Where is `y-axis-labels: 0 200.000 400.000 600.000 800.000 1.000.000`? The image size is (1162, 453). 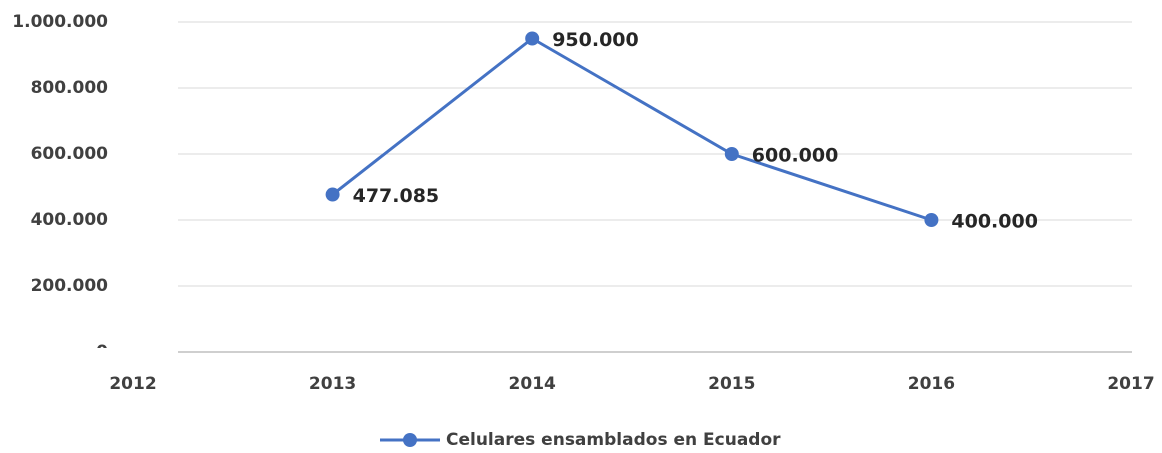
y-axis-labels: 0 200.000 400.000 600.000 800.000 1.000.000 is located at coordinates (60, 187).